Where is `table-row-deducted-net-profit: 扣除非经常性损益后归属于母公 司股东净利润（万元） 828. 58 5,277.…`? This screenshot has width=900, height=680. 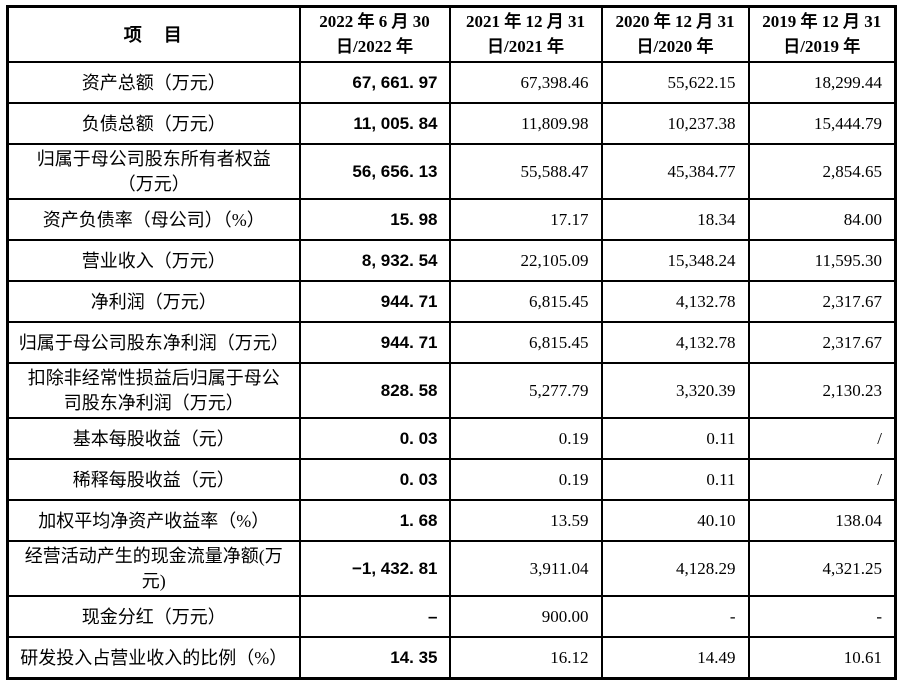
table-row-deducted-net-profit: 扣除非经常性损益后归属于母公 司股东净利润（万元） 828. 58 5,277.… is located at coordinates (451, 391).